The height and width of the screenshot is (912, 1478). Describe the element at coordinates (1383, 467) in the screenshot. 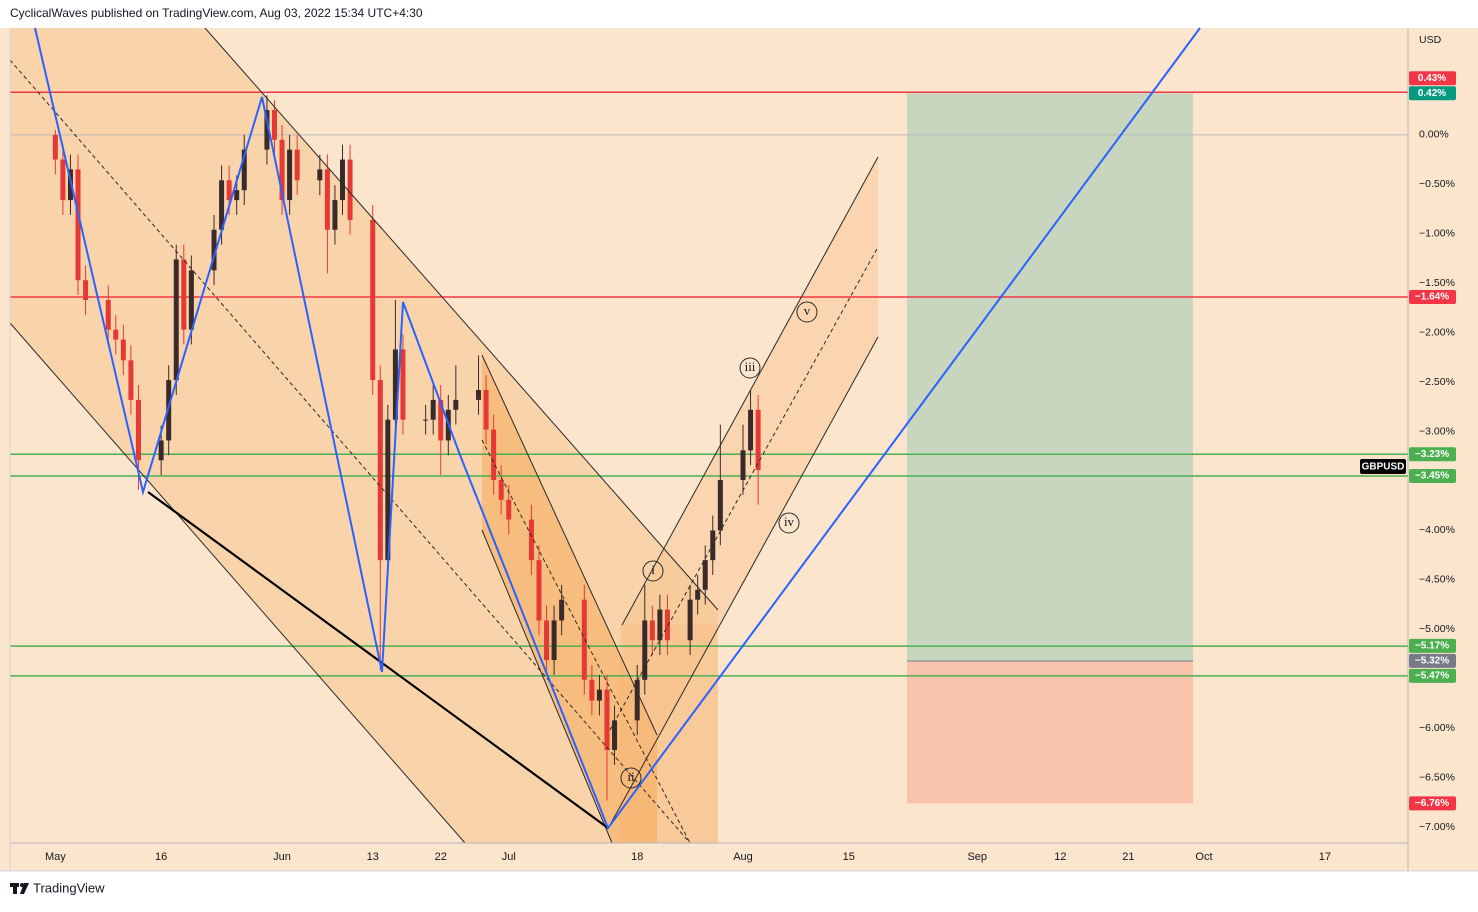

I see `symbol-label: GBPUSD` at that location.